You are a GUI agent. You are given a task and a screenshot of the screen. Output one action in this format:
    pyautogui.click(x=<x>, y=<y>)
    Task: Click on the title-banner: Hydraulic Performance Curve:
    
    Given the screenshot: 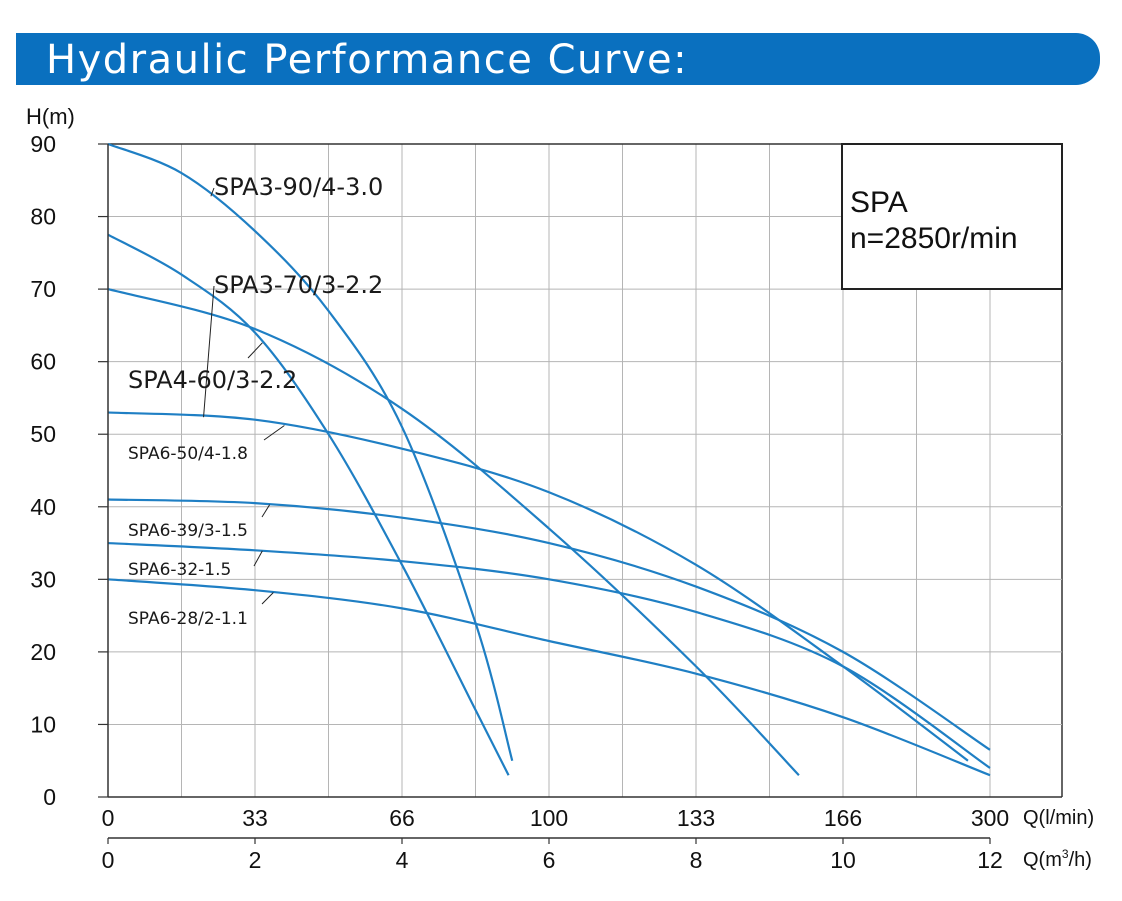 What is the action you would take?
    pyautogui.click(x=558, y=59)
    